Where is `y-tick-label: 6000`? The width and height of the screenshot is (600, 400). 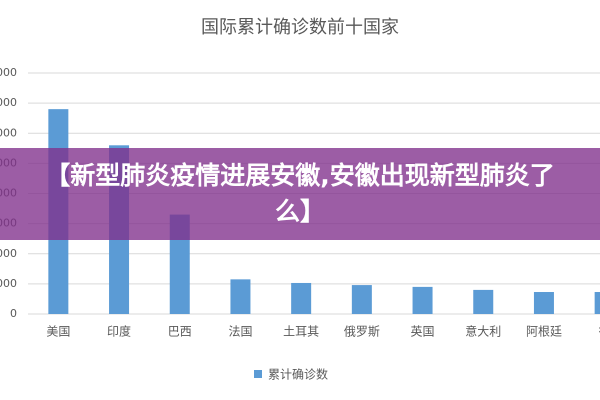
y-tick-label: 6000 is located at coordinates (8, 132).